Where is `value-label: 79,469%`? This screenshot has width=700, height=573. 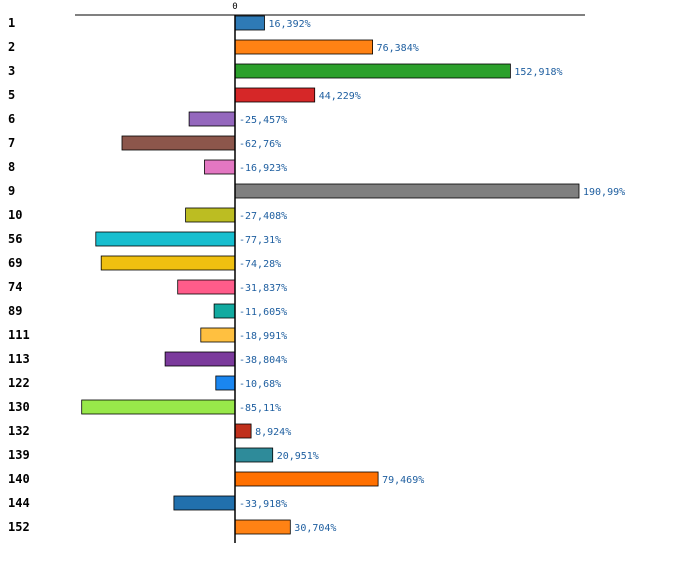
value-label: 79,469% is located at coordinates (403, 480).